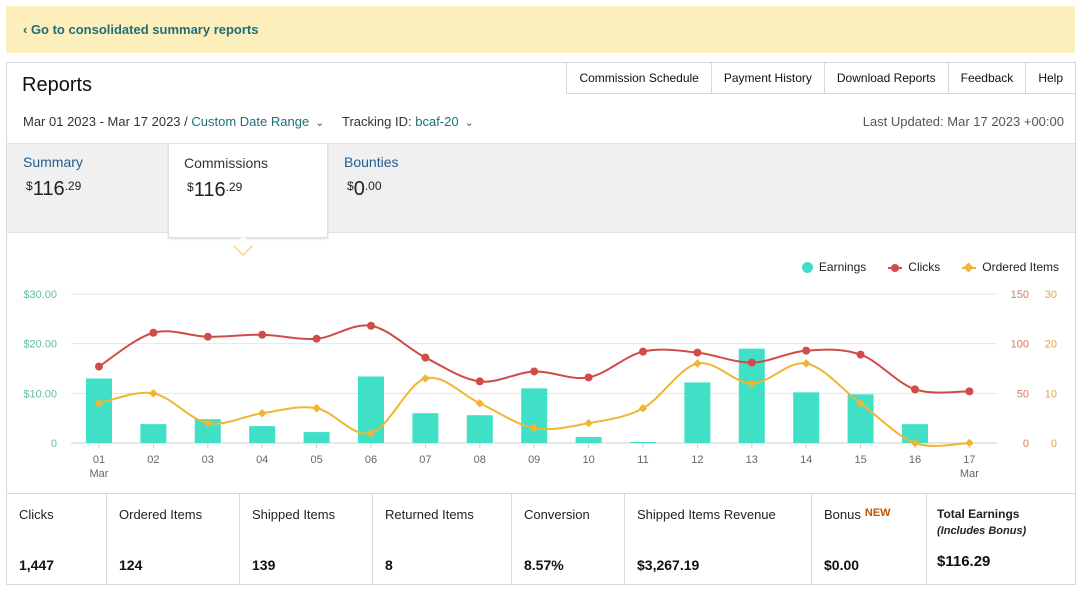 This screenshot has height=595, width=1091. What do you see at coordinates (1051, 295) in the screenshot?
I see `right-axis-items-tick: 30` at bounding box center [1051, 295].